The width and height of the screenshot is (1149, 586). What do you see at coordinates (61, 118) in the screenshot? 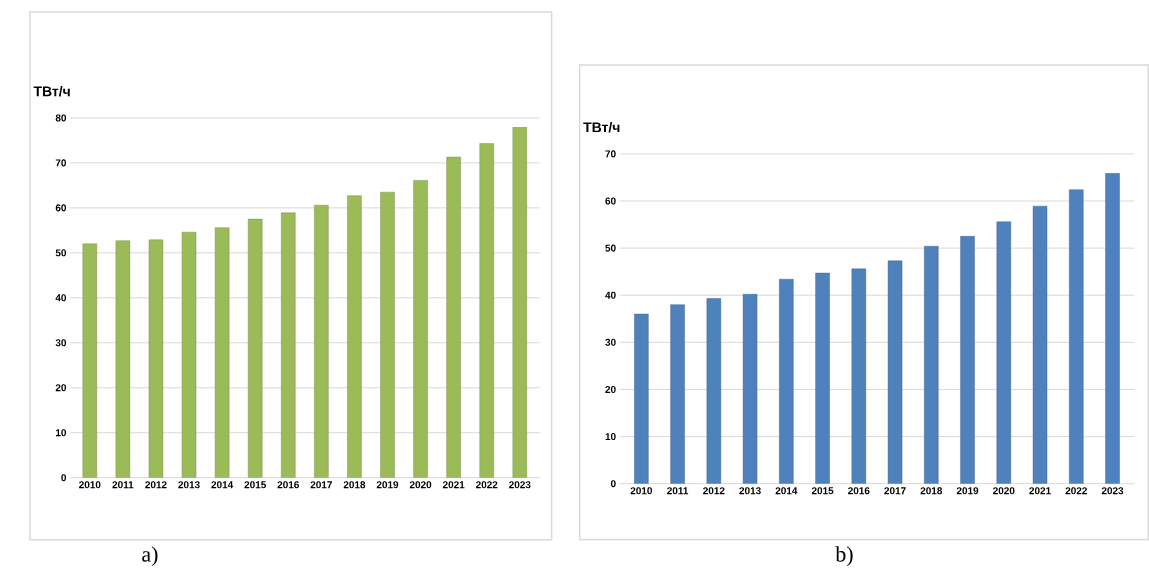
I see `y-tick-label: 80` at bounding box center [61, 118].